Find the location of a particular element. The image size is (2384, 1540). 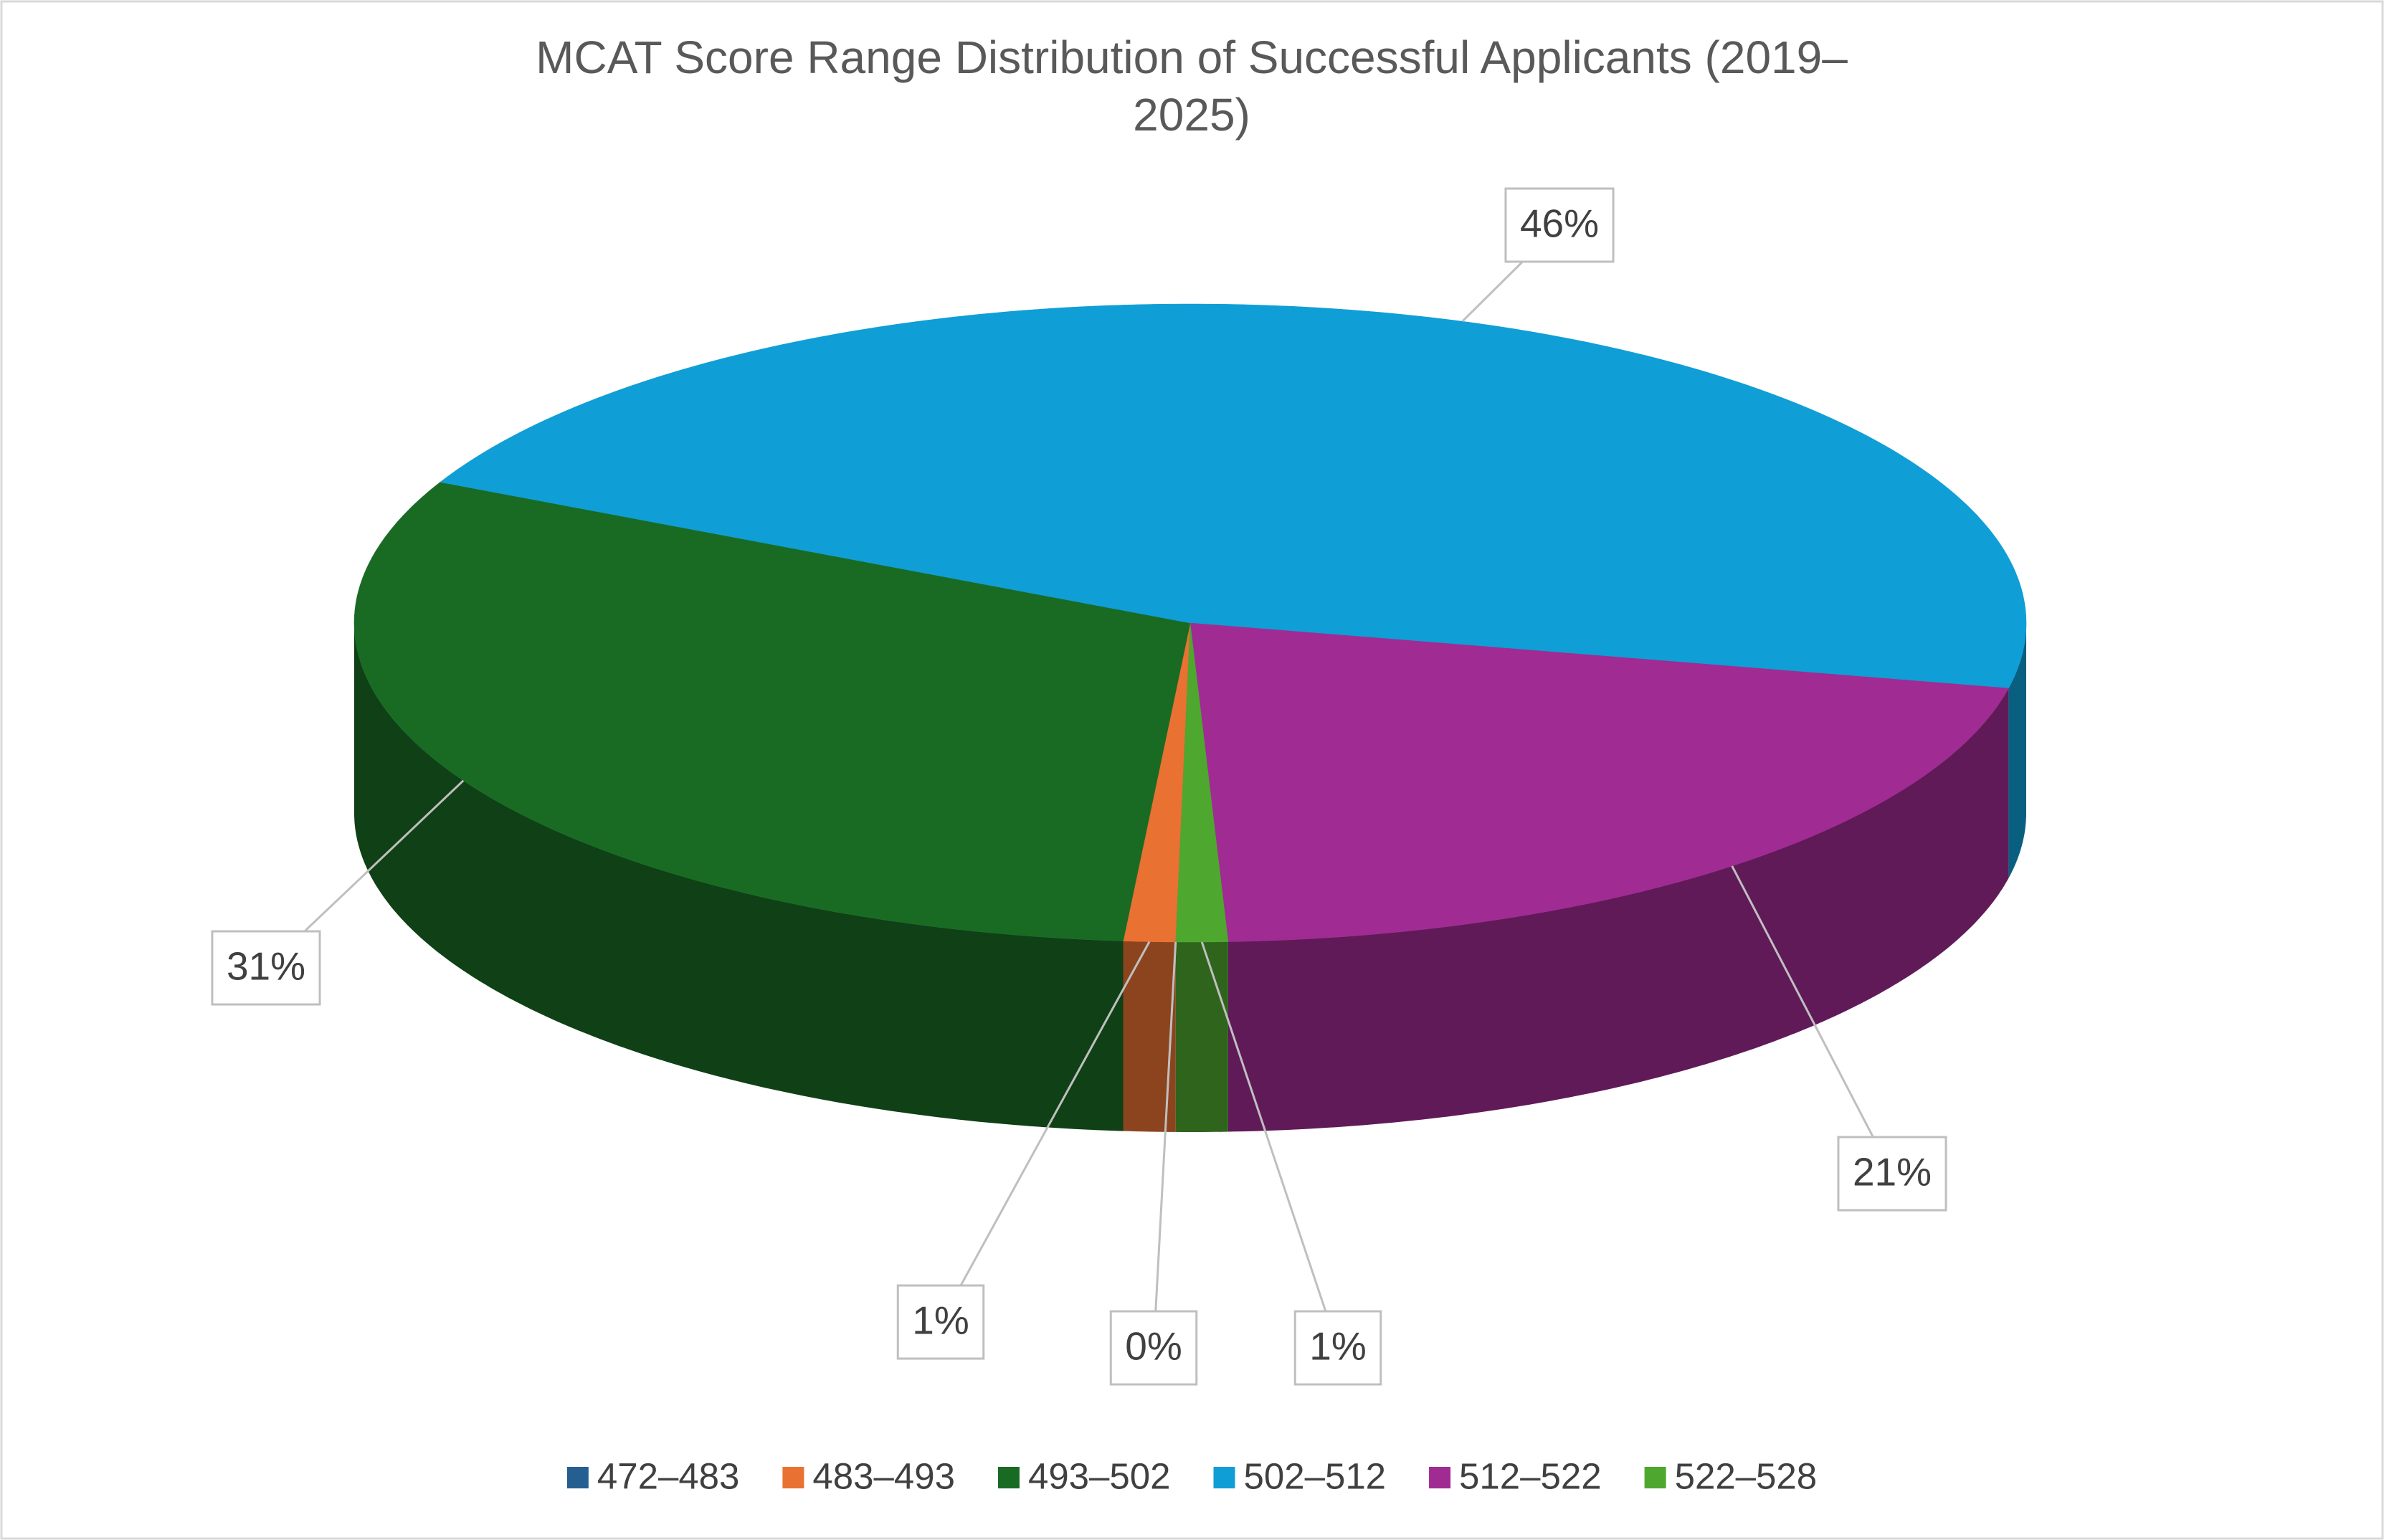

legend-label: 493–502 is located at coordinates (1099, 1475).